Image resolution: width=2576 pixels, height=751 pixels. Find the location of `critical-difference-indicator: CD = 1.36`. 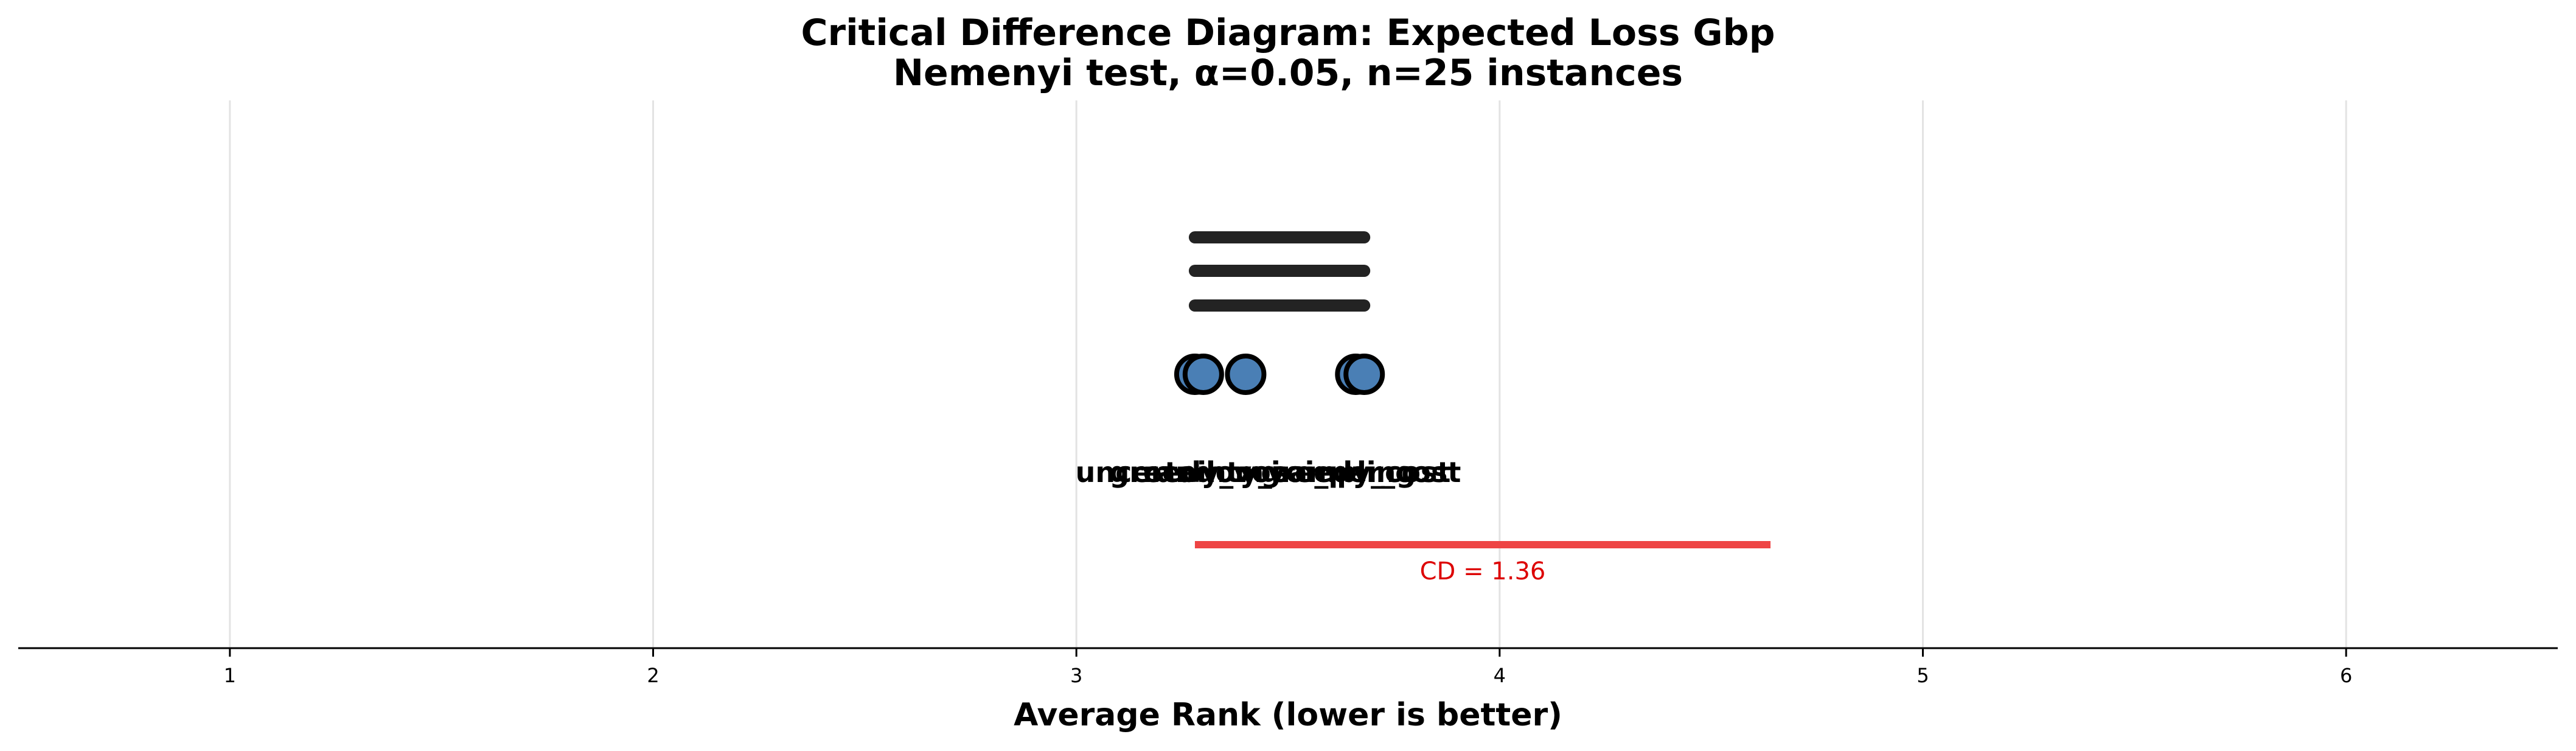

critical-difference-indicator: CD = 1.36 is located at coordinates (1482, 563).